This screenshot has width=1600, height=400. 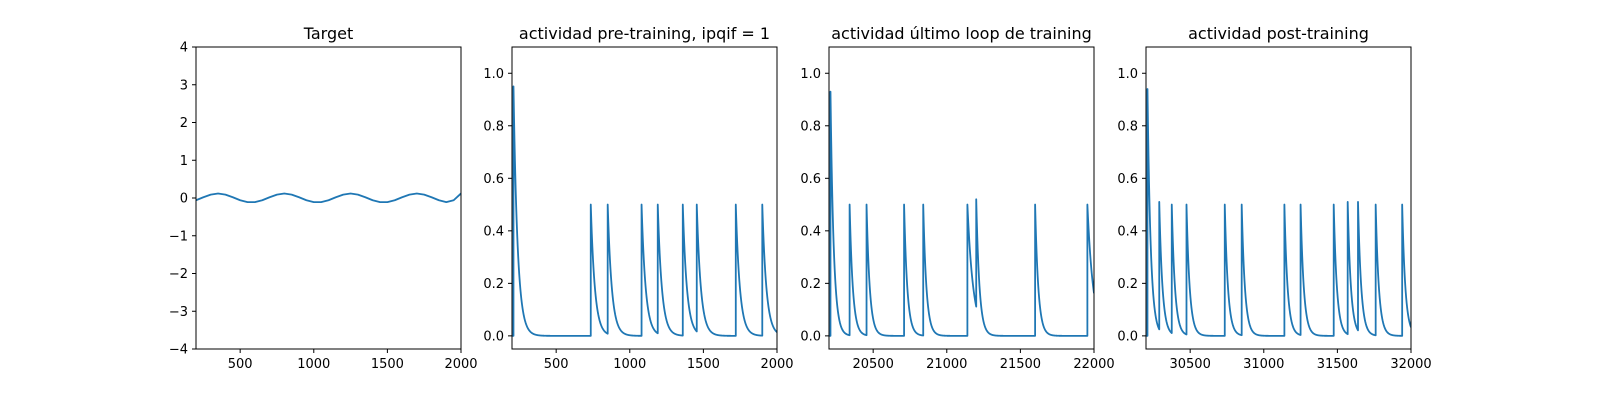 What do you see at coordinates (184, 199) in the screenshot?
I see `y-tick-label: 0` at bounding box center [184, 199].